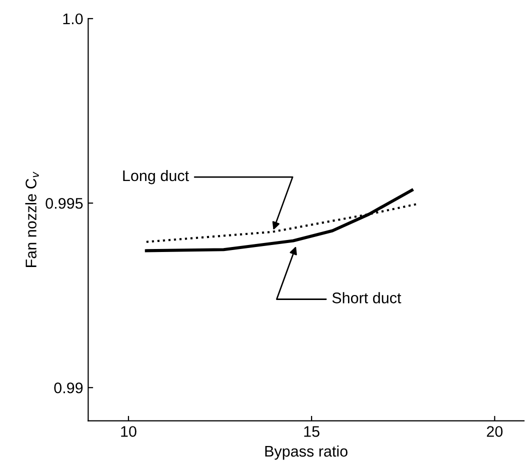  What do you see at coordinates (128, 431) in the screenshot?
I see `x-tick-label: 10` at bounding box center [128, 431].